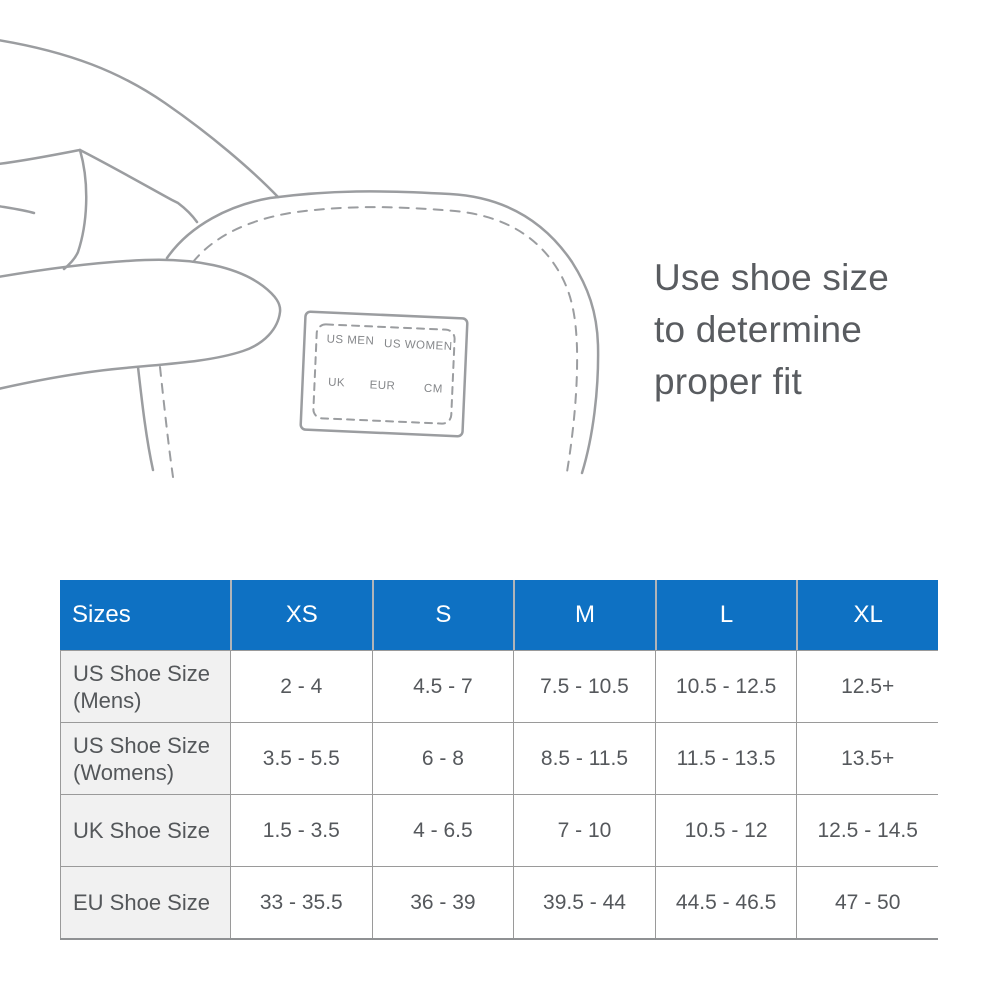 The height and width of the screenshot is (1000, 1000). I want to click on row-label-us-mens: US Shoe Size (Mens), so click(145, 686).